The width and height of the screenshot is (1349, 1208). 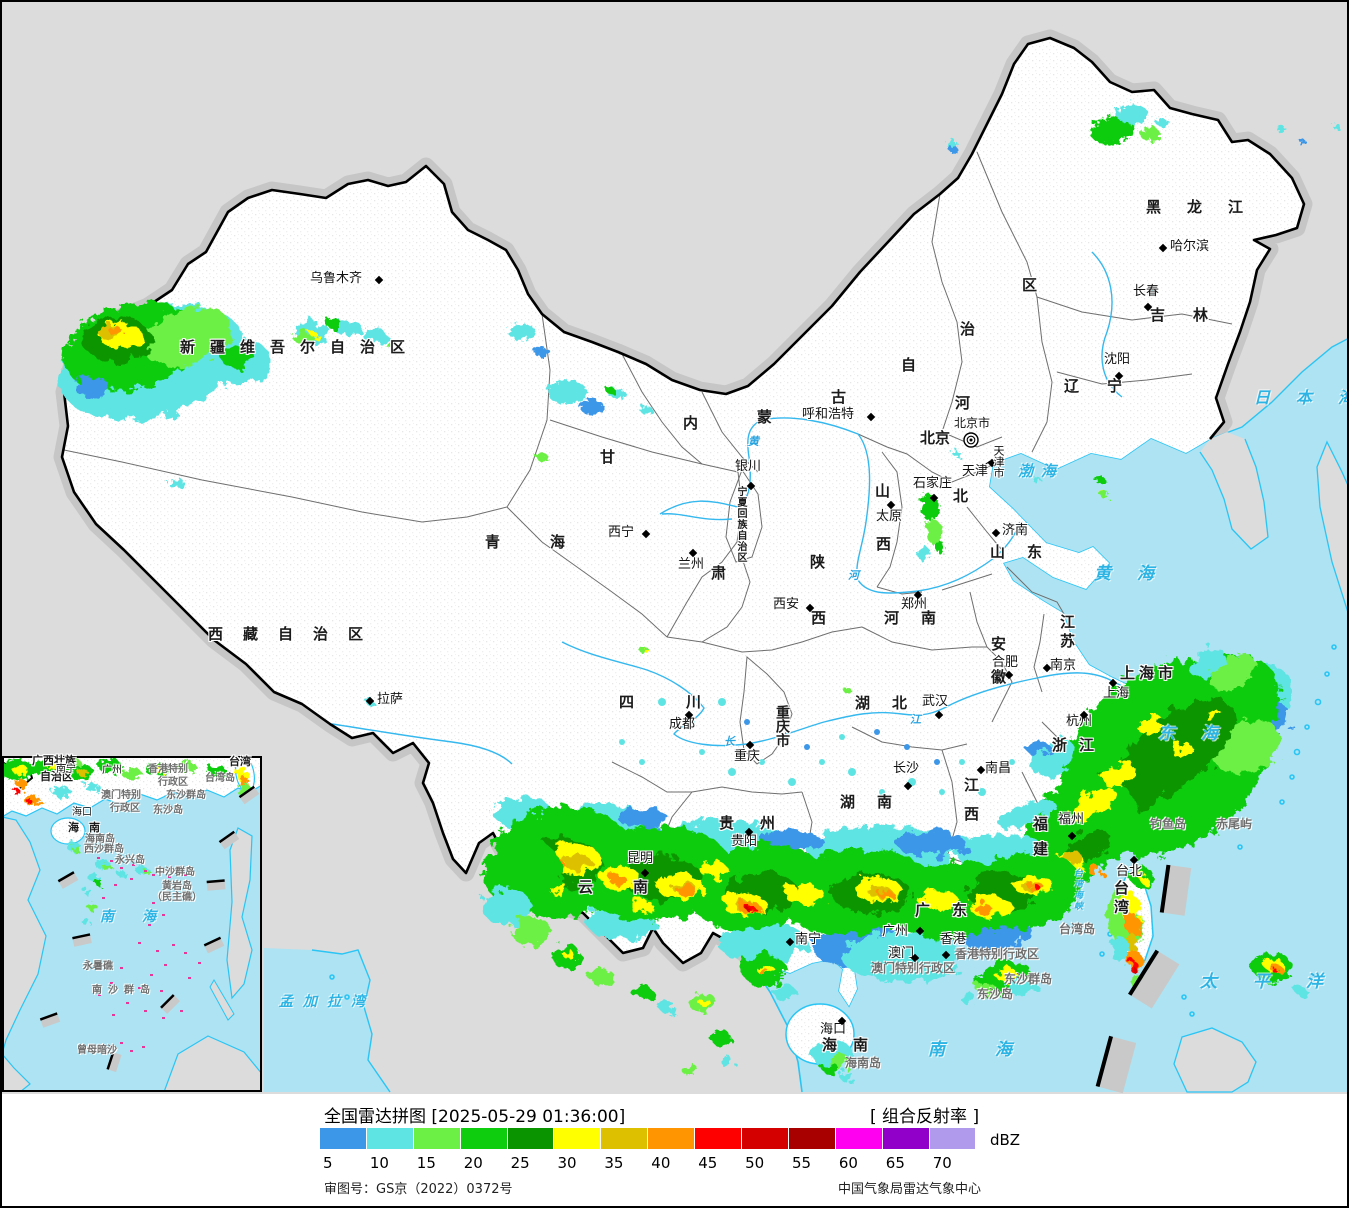 I want to click on tick-label-65: 65, so click(x=895, y=1163).